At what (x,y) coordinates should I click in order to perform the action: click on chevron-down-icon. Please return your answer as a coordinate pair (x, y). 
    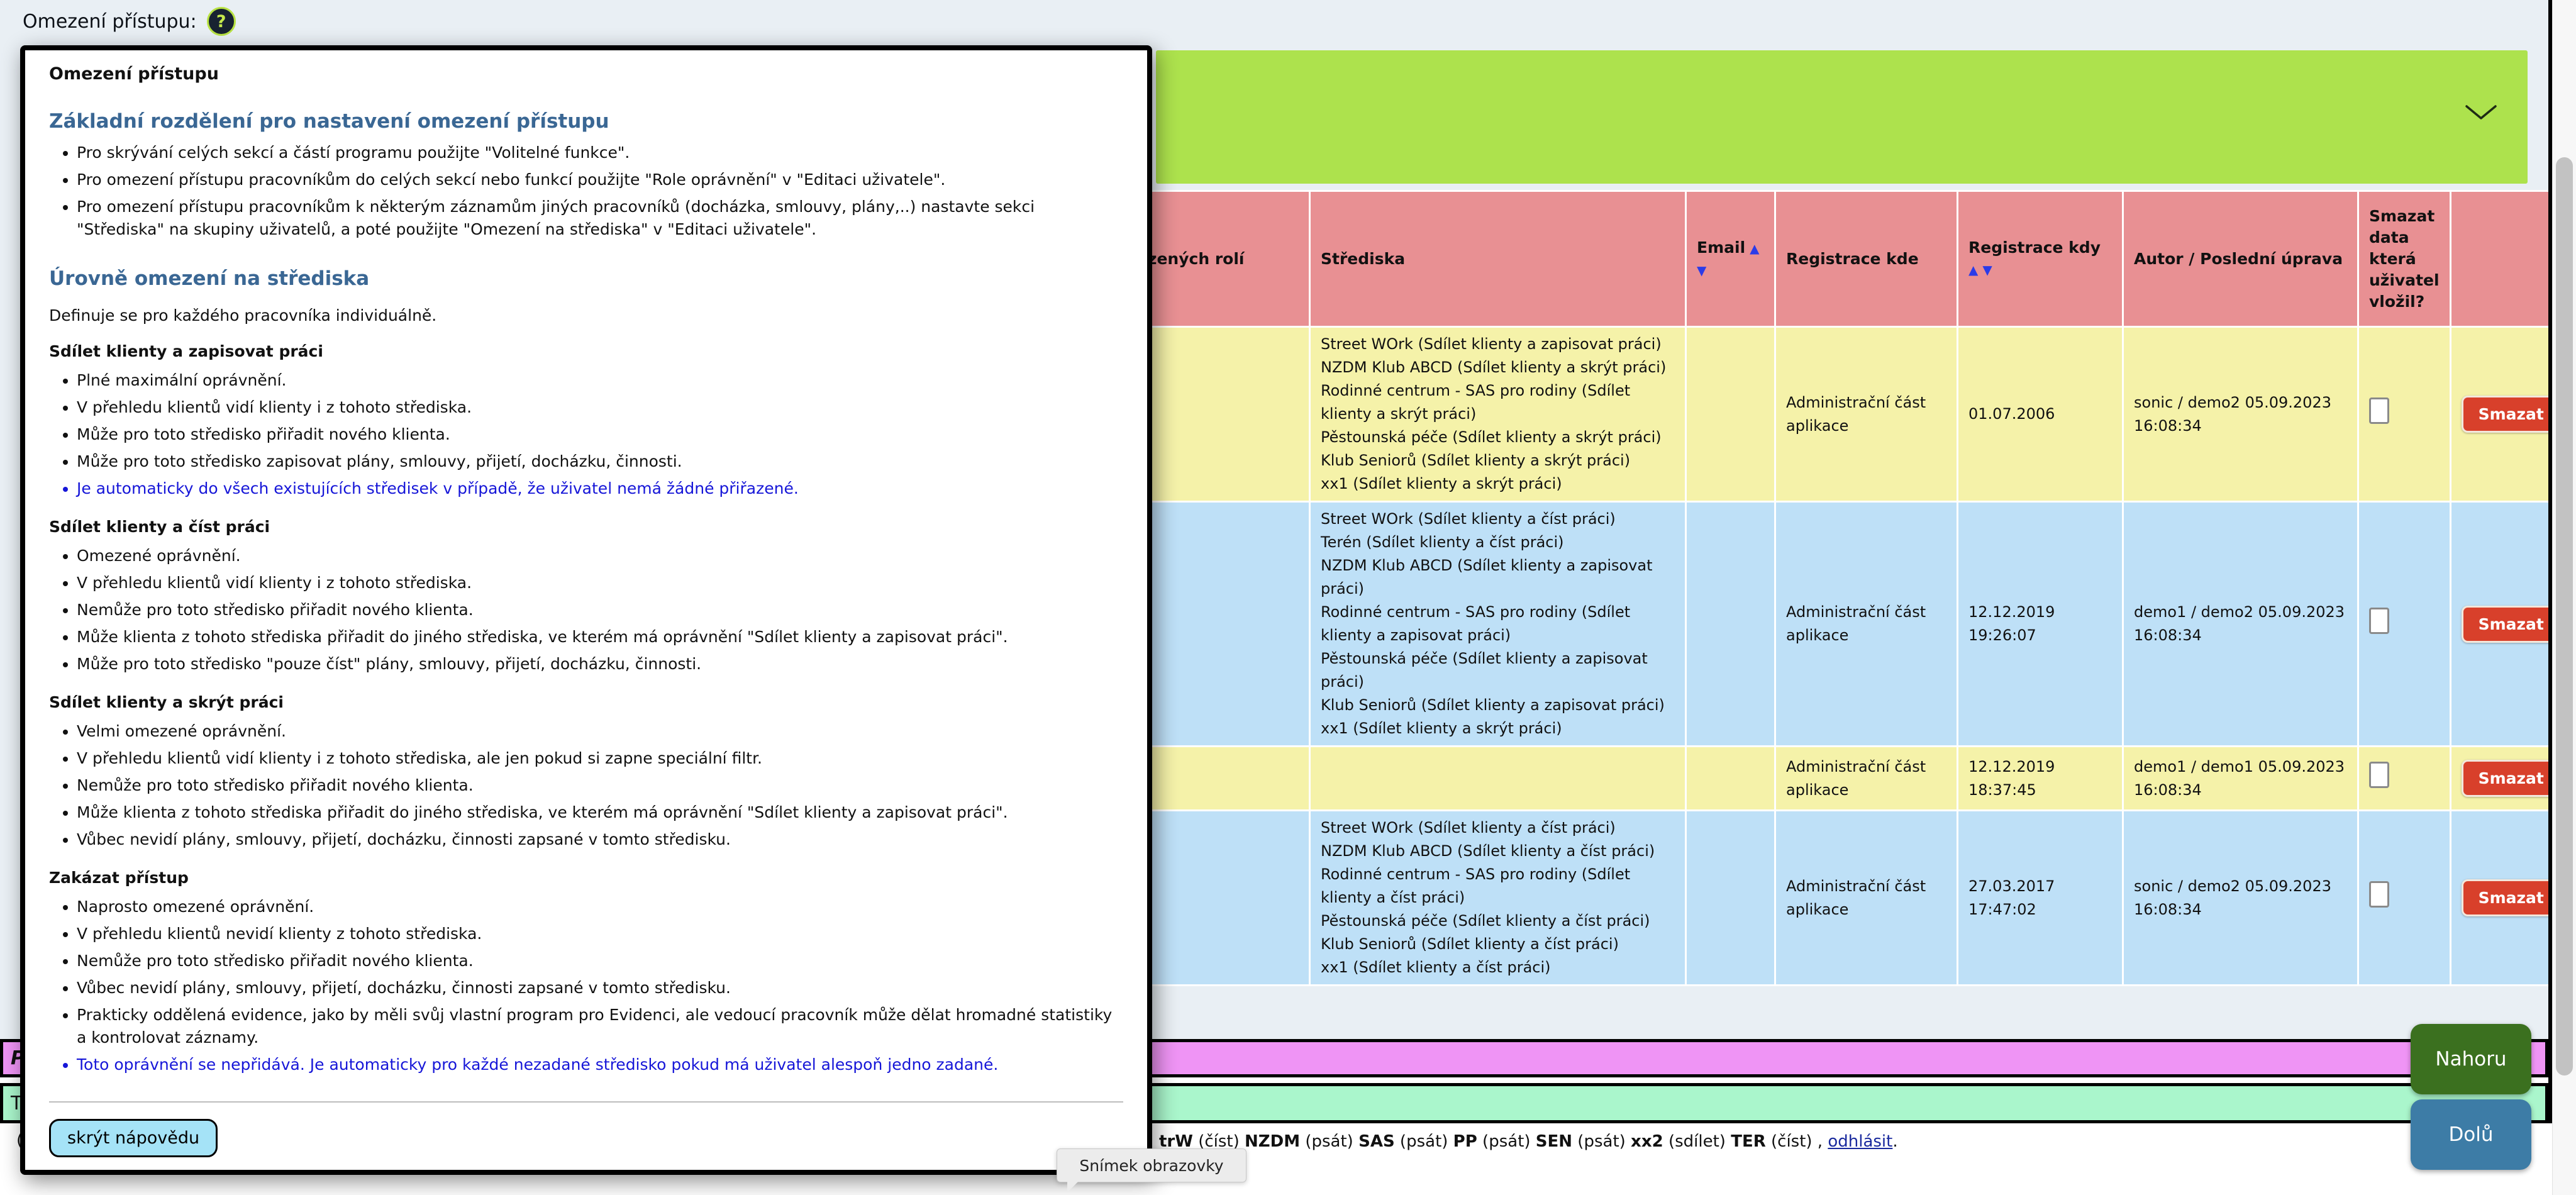
    Looking at the image, I should click on (2481, 113).